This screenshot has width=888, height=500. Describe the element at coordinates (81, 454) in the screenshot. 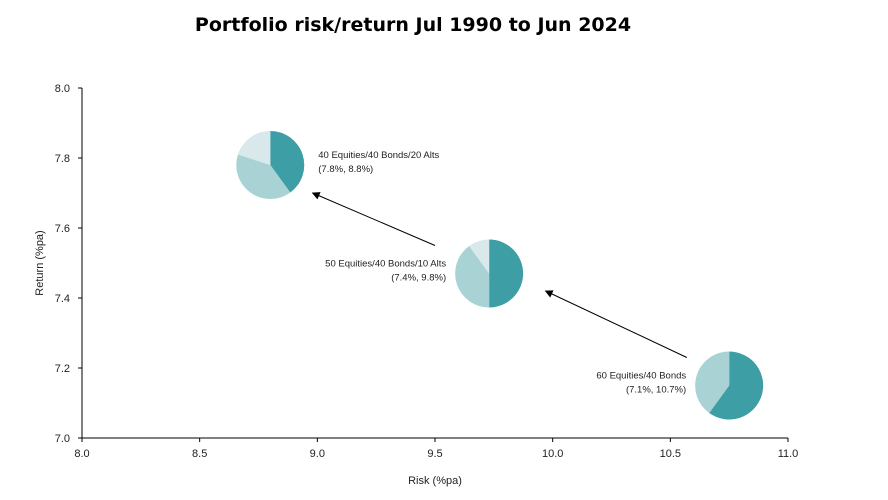

I see `x-tick-label: 8.0` at that location.